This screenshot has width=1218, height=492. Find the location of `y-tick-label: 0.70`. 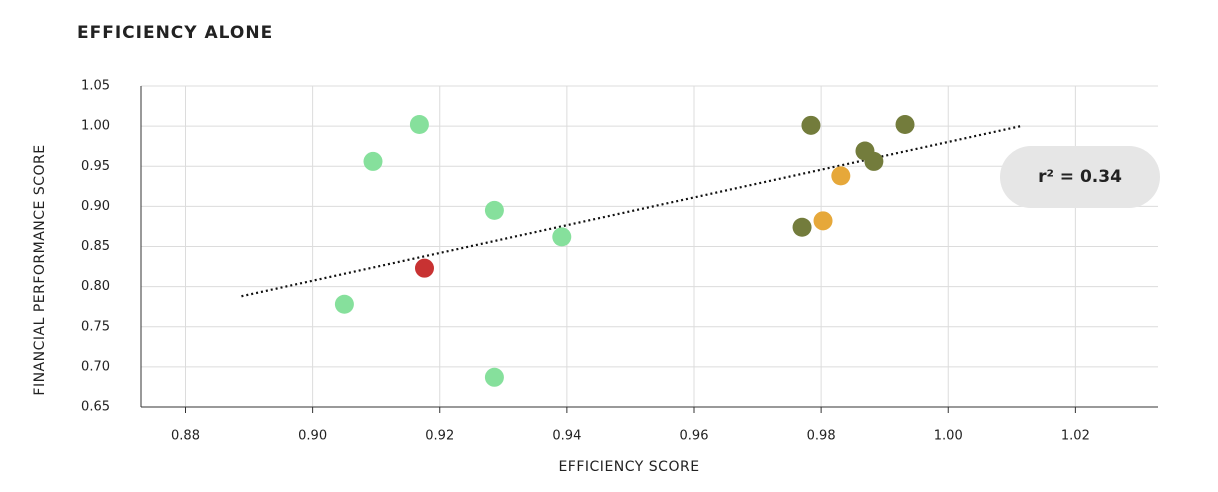

y-tick-label: 0.70 is located at coordinates (95, 366).